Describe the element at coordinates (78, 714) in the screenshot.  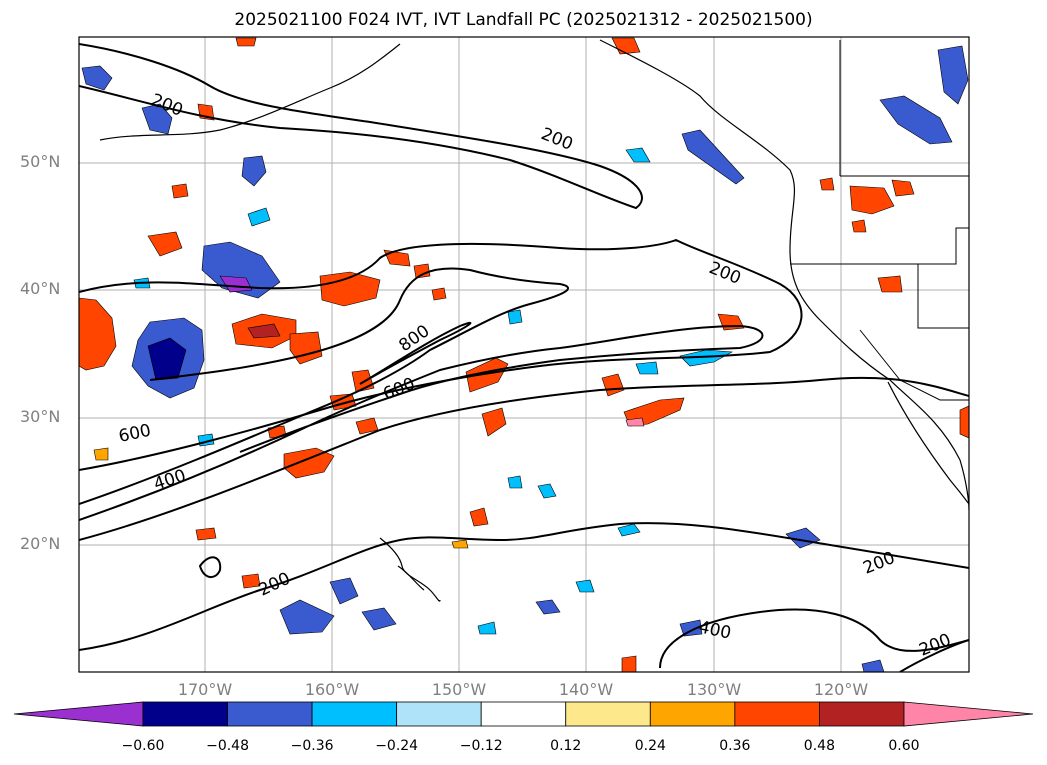
I see `colorbar-low-arrow` at that location.